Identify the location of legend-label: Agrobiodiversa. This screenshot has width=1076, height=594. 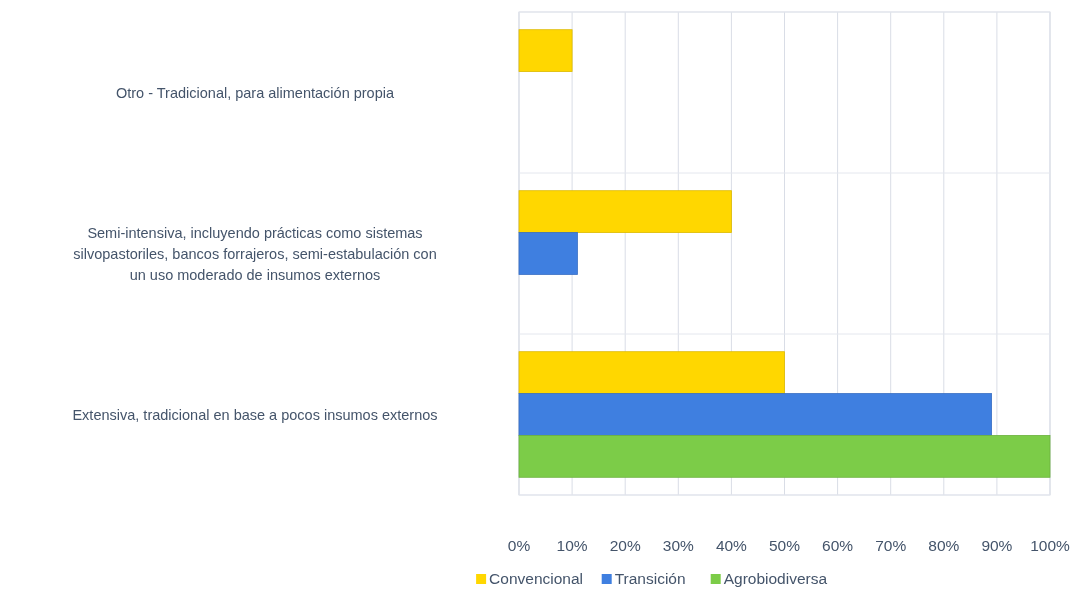
(775, 578).